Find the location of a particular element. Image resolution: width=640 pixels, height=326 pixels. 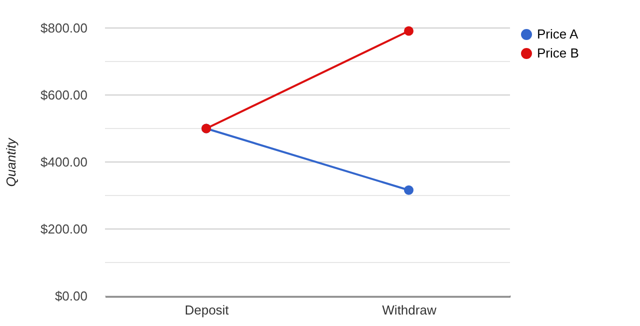

x-tick-label: Deposit is located at coordinates (207, 310).